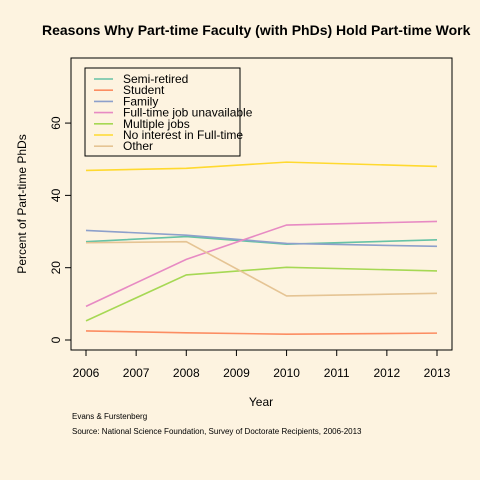 The width and height of the screenshot is (480, 480). Describe the element at coordinates (387, 373) in the screenshot. I see `x-tick-label: 2012` at that location.